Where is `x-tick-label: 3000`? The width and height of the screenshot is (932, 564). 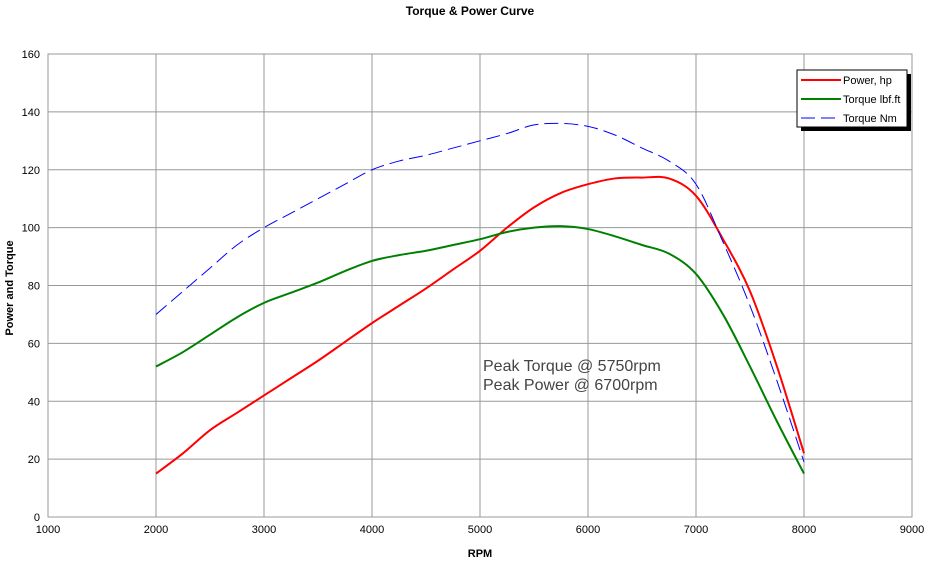 x-tick-label: 3000 is located at coordinates (264, 530).